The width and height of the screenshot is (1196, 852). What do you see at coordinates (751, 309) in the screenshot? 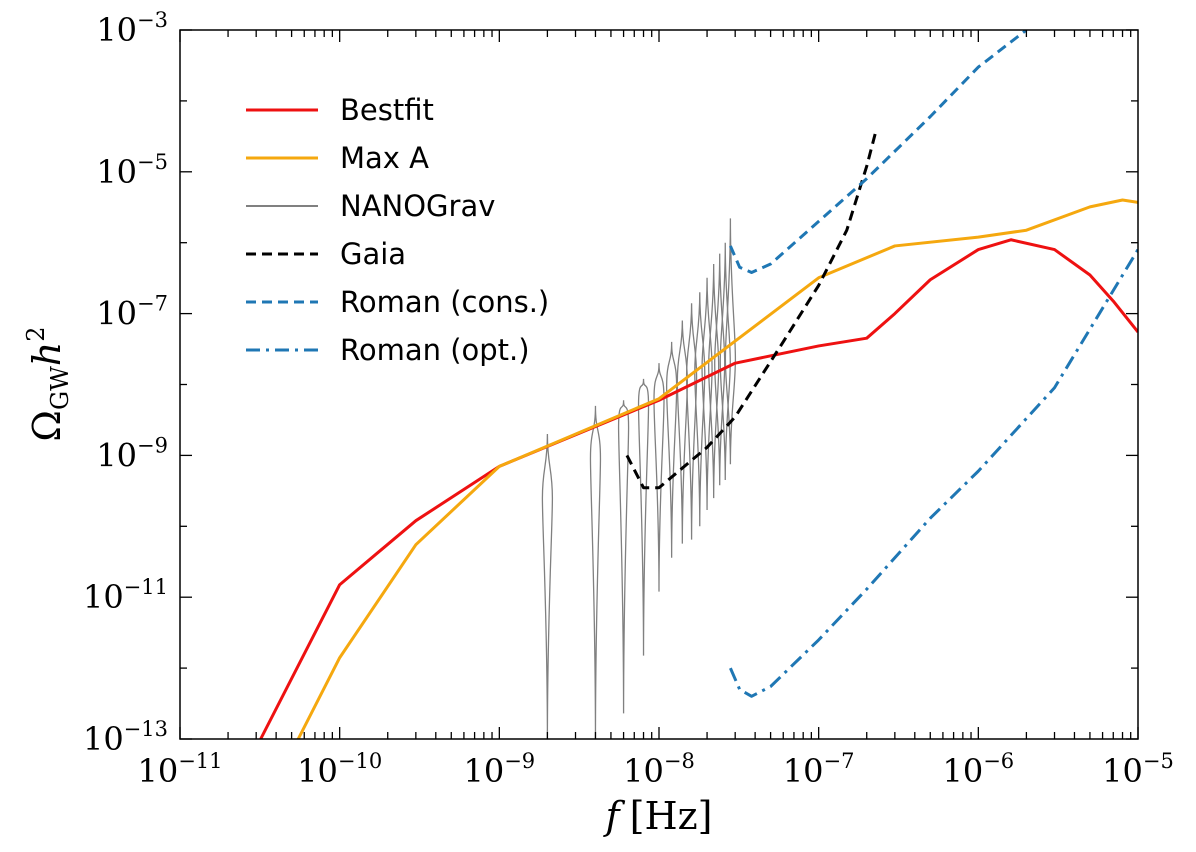
I see `series-line-gaia` at bounding box center [751, 309].